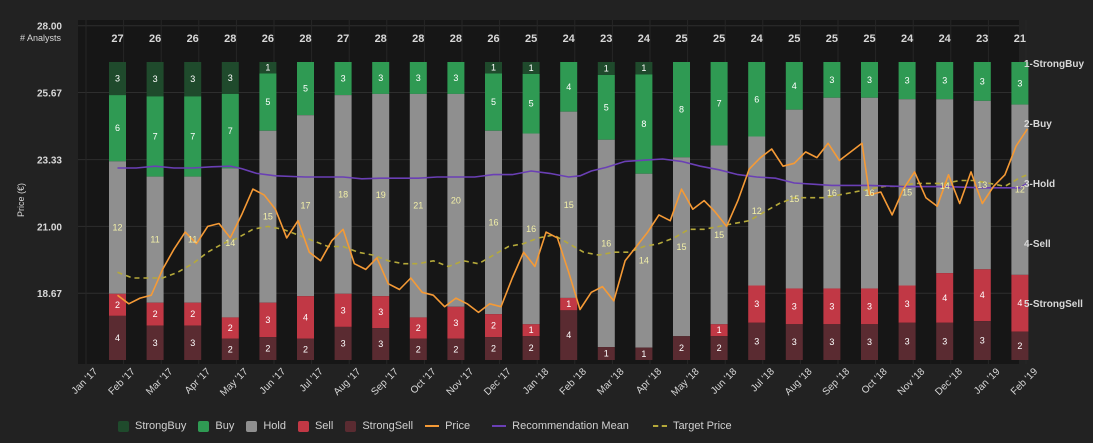  What do you see at coordinates (193, 39) in the screenshot?
I see `analyst-count-label: 26` at bounding box center [193, 39].